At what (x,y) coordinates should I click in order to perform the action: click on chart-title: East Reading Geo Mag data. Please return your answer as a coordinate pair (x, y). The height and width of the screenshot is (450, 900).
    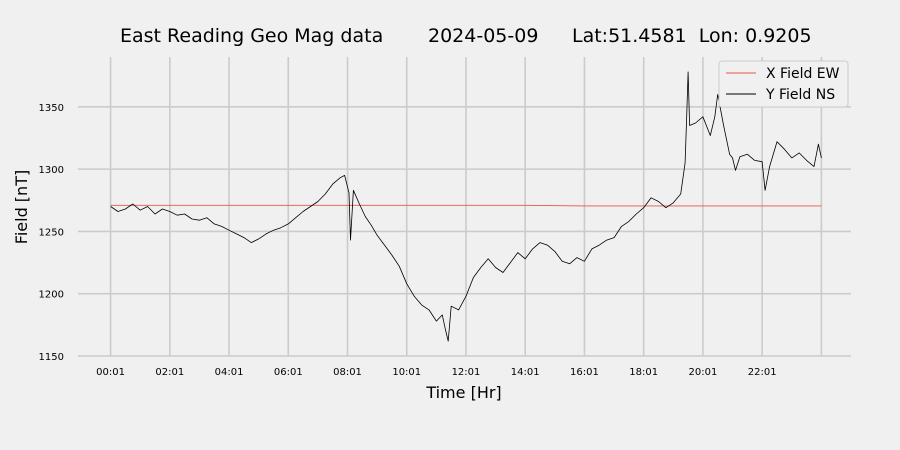
    Looking at the image, I should click on (251, 36).